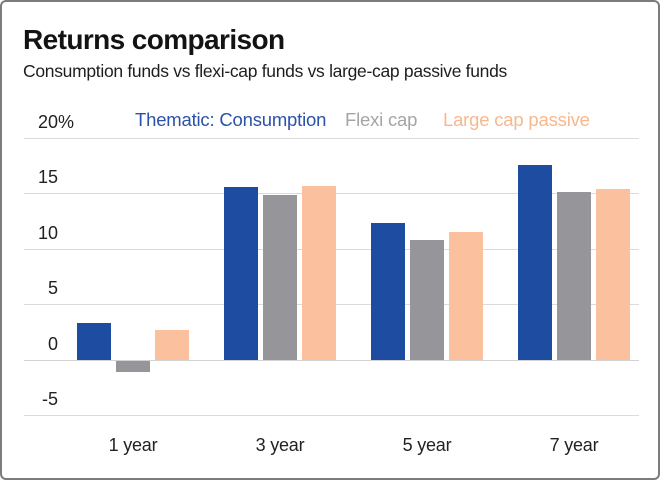 This screenshot has width=660, height=480. Describe the element at coordinates (535, 262) in the screenshot. I see `bar-7-year-thematic-consumption` at that location.